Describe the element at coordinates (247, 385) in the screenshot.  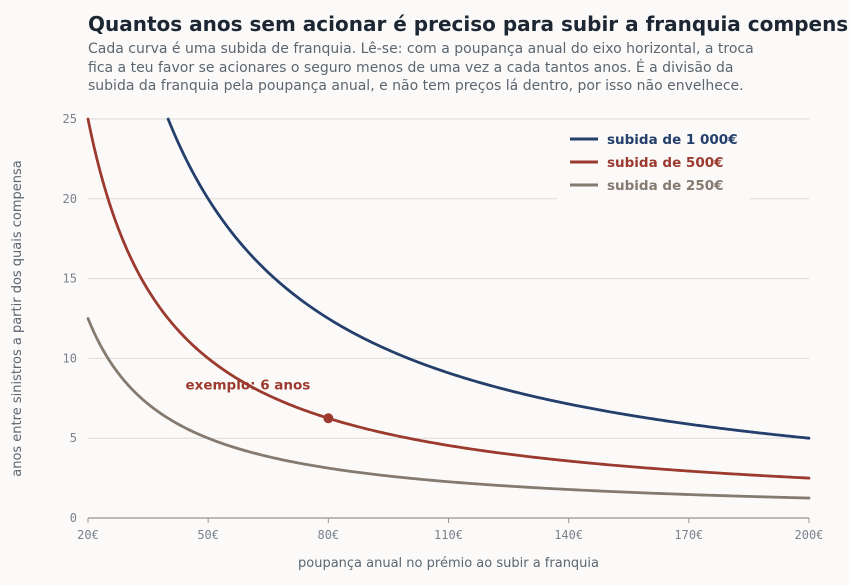
I see `annotation-label: exemplo: 6 anos` at that location.